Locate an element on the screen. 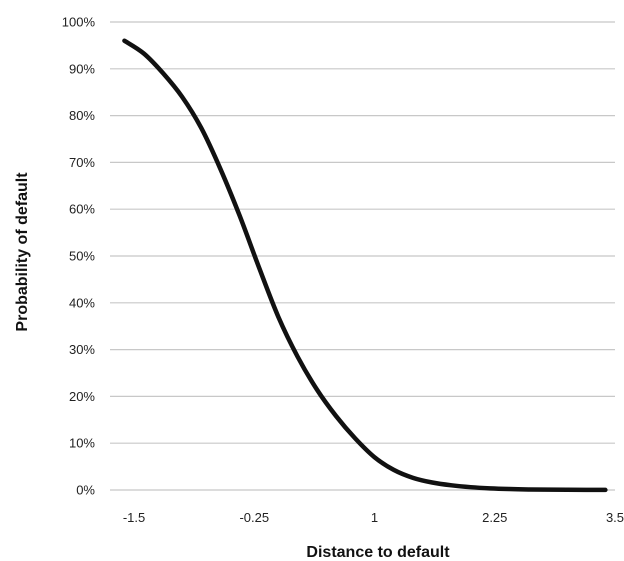 Image resolution: width=624 pixels, height=561 pixels. y-tick-label: 60% is located at coordinates (82, 209).